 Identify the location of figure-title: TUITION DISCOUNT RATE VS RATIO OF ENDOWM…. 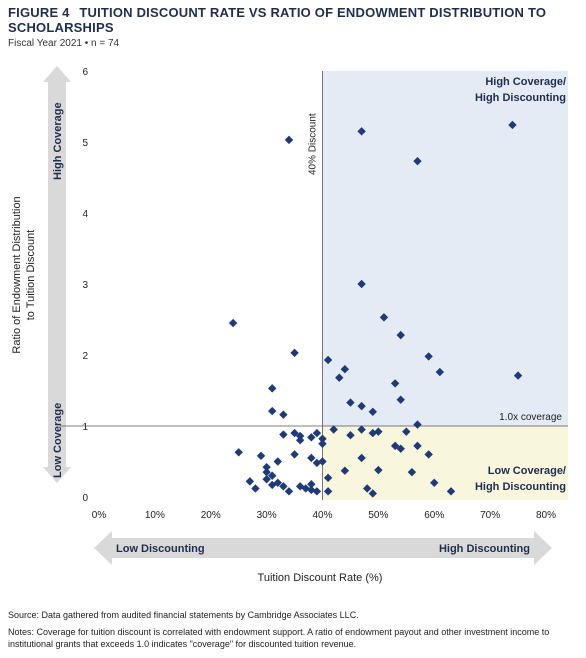
(277, 20).